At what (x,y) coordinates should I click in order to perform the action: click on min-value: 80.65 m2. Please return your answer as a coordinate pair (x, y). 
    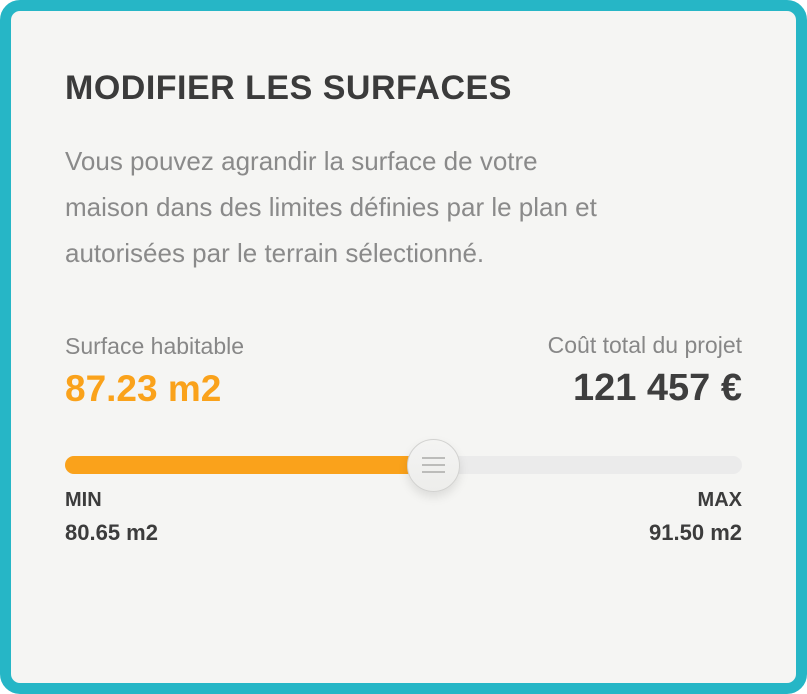
    Looking at the image, I should click on (111, 532).